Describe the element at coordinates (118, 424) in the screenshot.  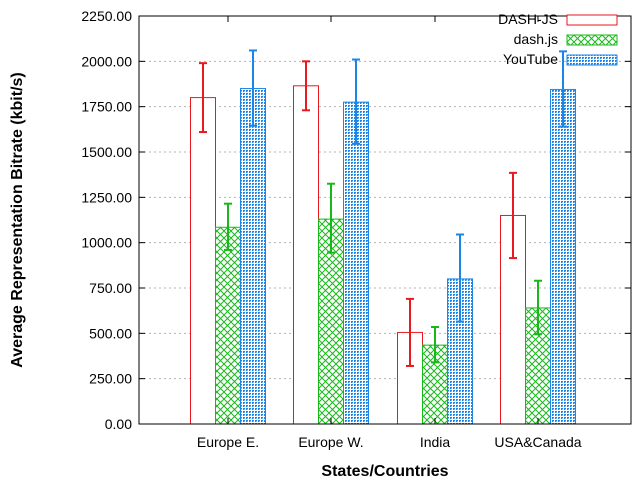
I see `y-tick-label: 0.00` at that location.